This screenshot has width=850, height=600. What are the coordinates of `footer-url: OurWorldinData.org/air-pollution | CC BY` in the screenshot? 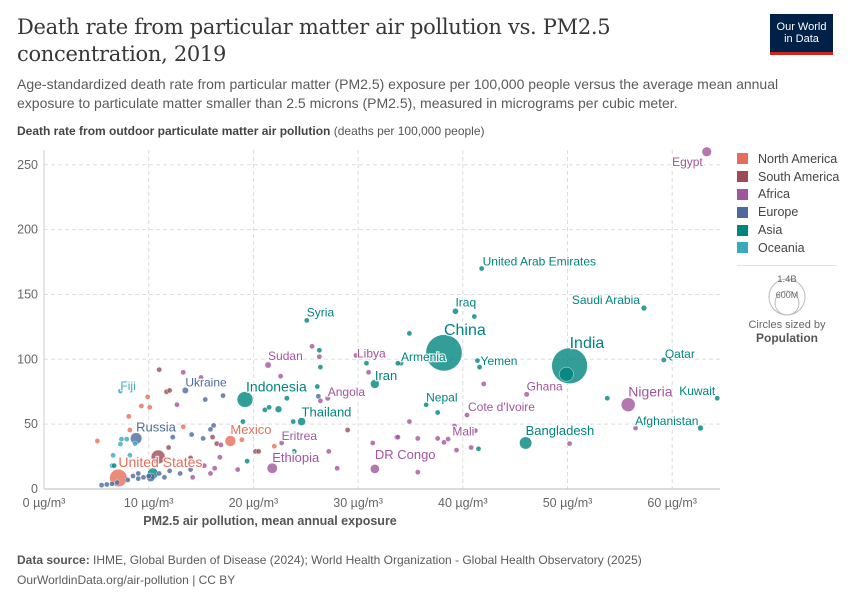 It's located at (126, 580).